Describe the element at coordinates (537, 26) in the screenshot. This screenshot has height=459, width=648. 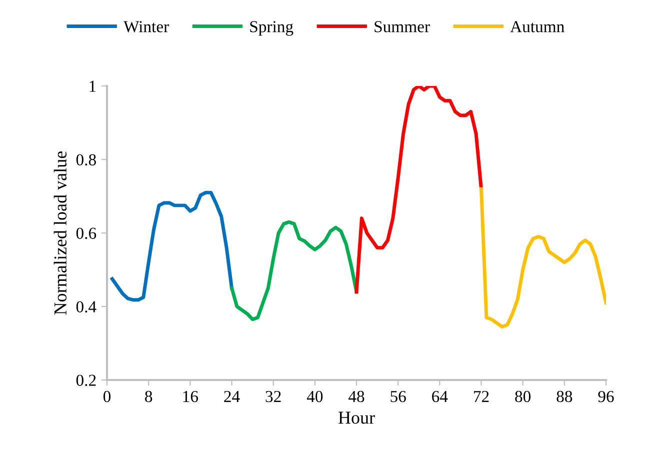
I see `legend-label: Autumn` at that location.